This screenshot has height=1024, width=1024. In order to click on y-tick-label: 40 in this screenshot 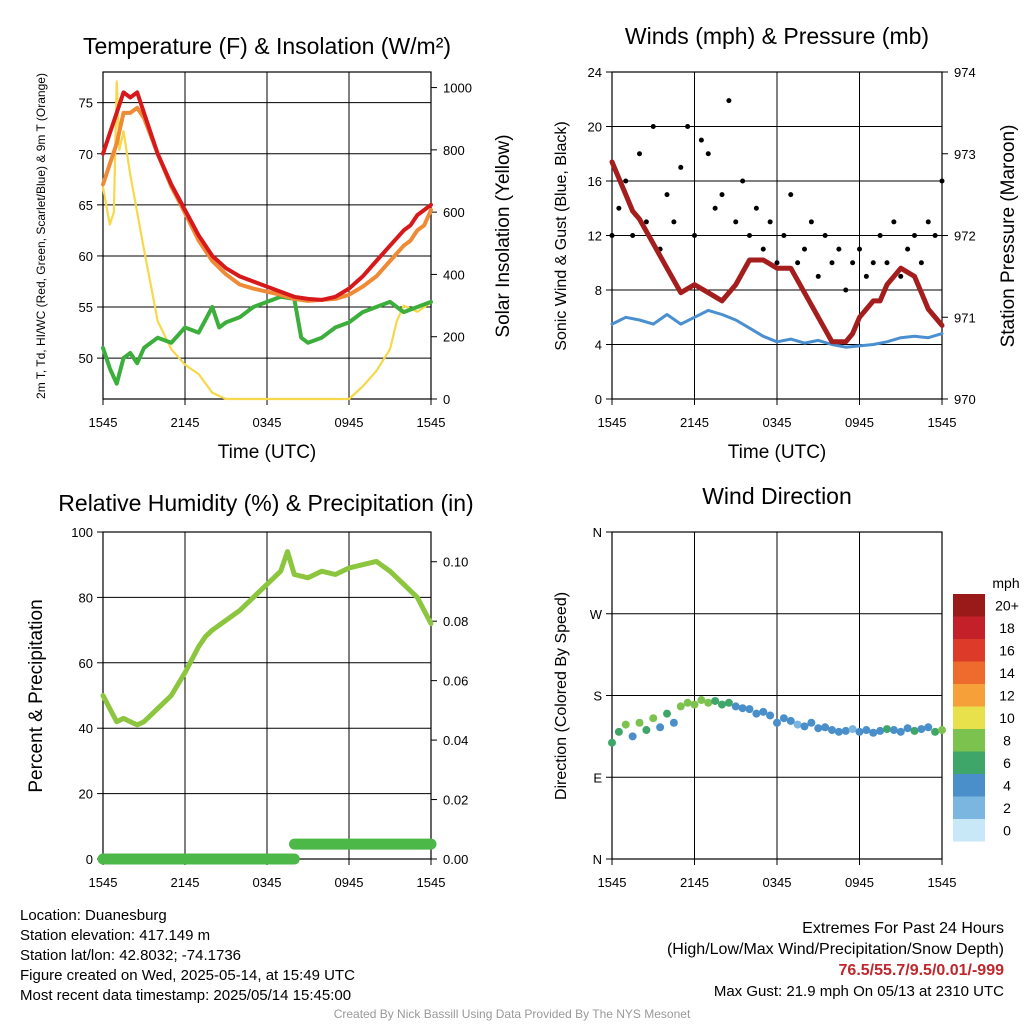, I will do `click(86, 728)`.